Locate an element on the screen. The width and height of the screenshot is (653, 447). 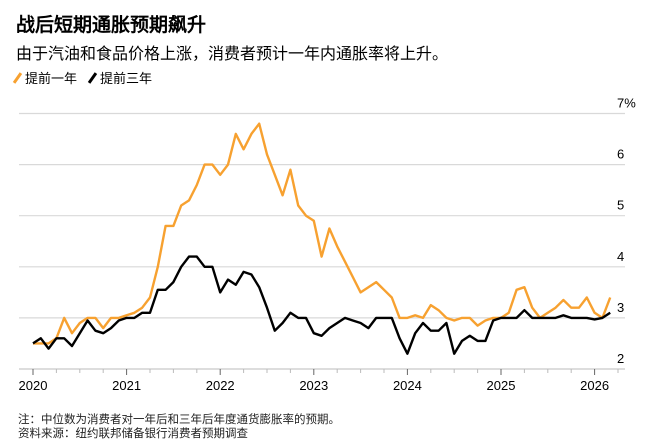
x-tick-label: 2020 is located at coordinates (33, 385).